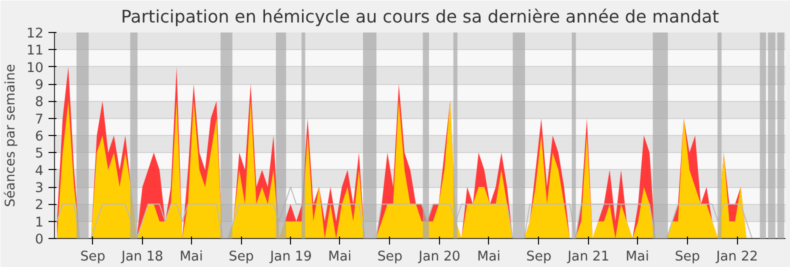 This screenshot has height=267, width=790. Describe the element at coordinates (35, 34) in the screenshot. I see `y-tick-label: 12` at that location.